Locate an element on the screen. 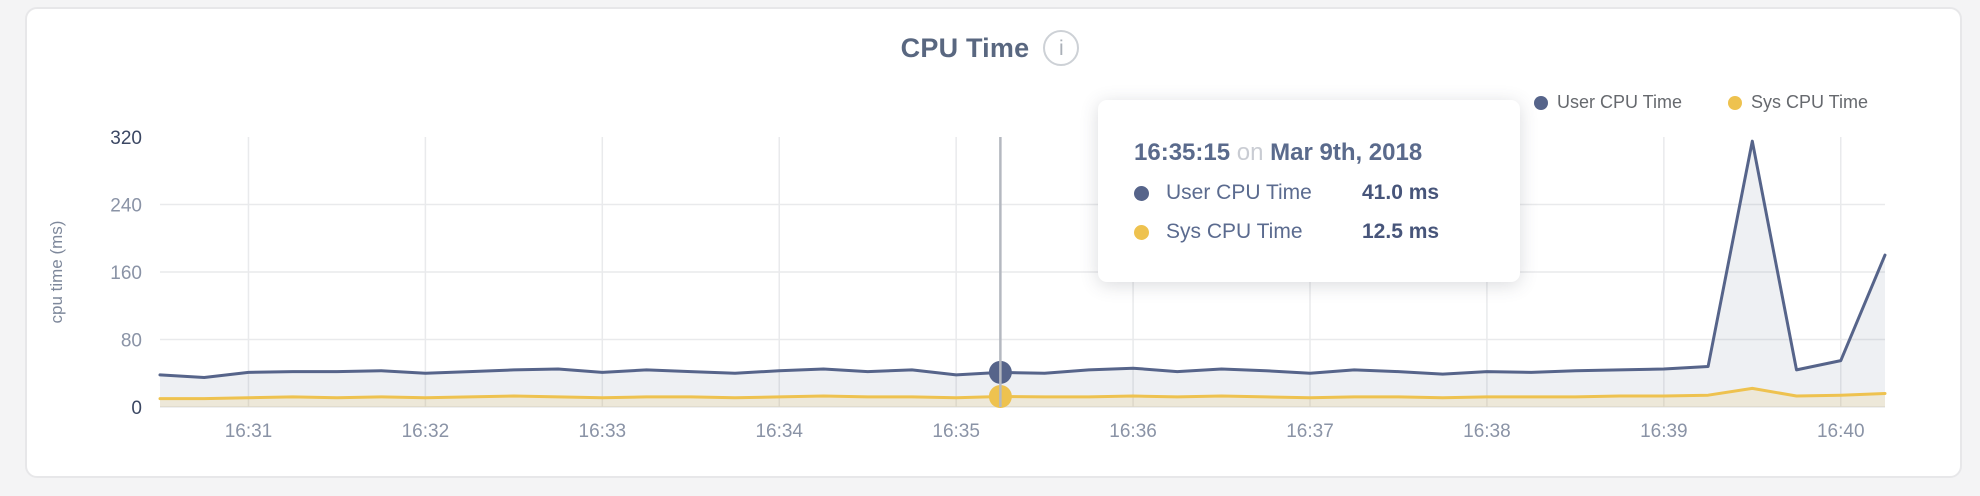 The width and height of the screenshot is (1980, 496). y-tick-label: 160 is located at coordinates (126, 273).